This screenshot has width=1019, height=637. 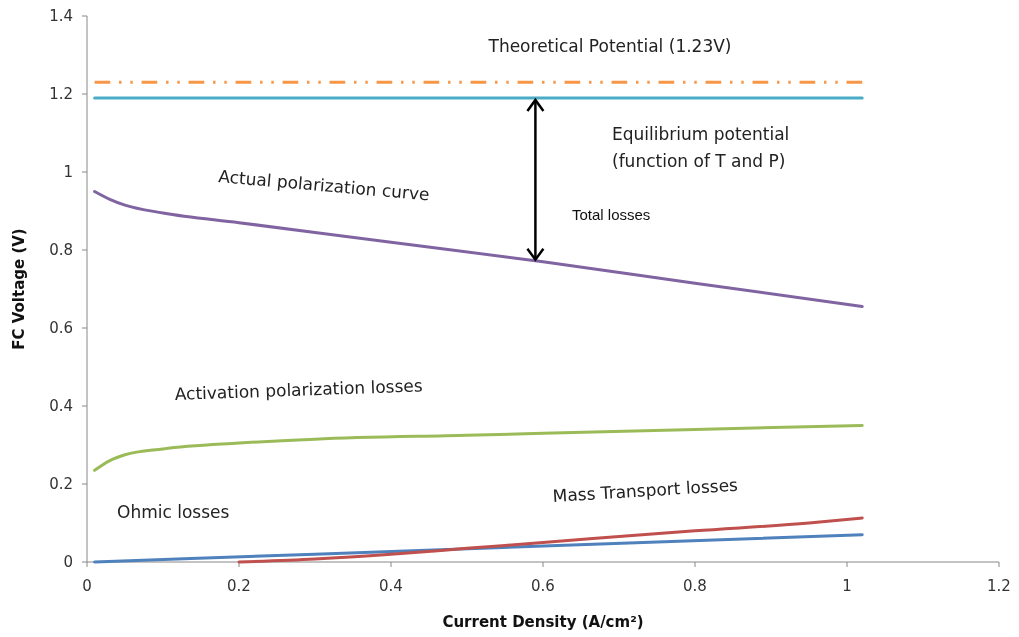 I want to click on x-tick-label: 0, so click(x=87, y=586).